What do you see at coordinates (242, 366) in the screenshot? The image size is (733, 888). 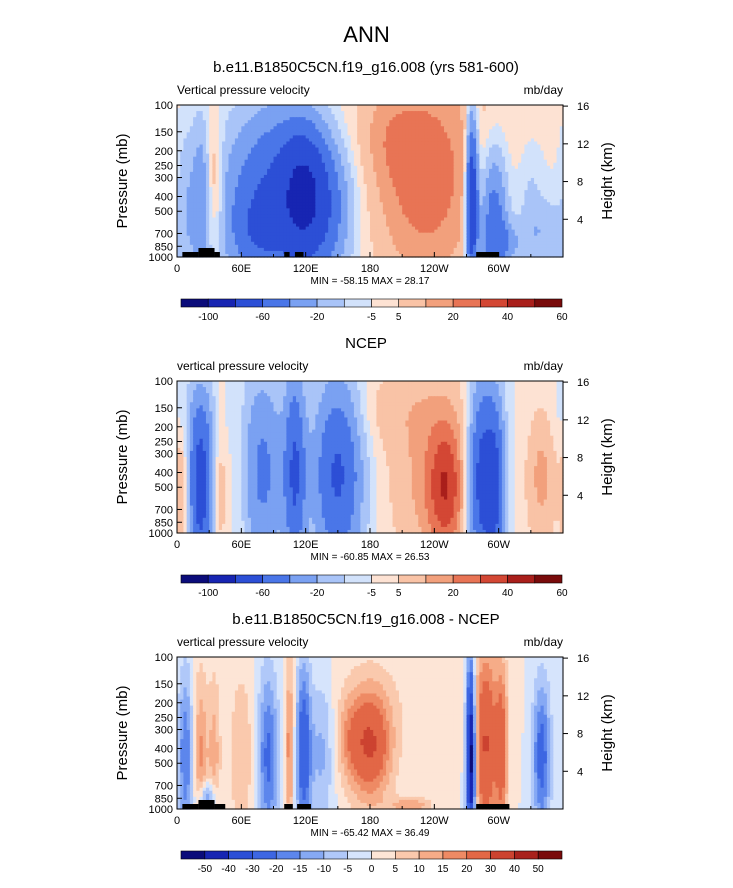 I see `left-label: vertical pressure velocity` at bounding box center [242, 366].